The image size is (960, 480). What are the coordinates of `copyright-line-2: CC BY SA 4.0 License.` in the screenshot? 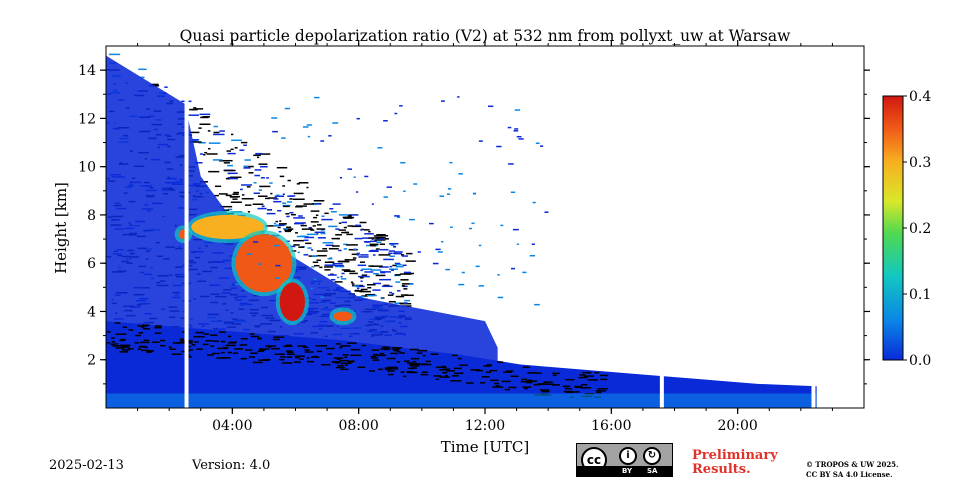 It's located at (849, 474).